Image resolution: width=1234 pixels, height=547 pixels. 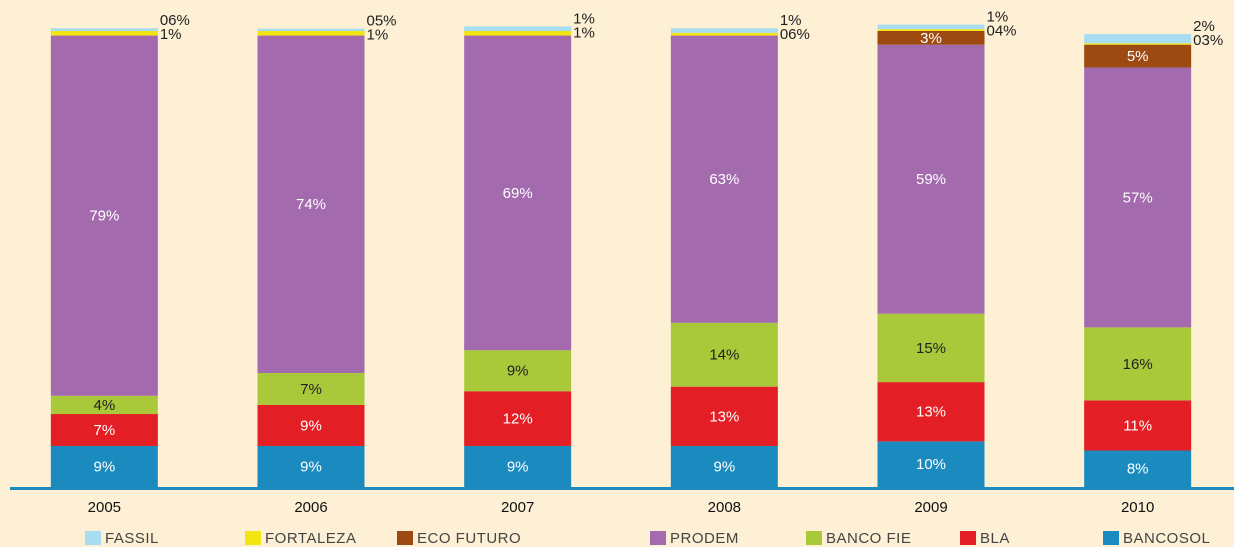 I want to click on value-label: 57%, so click(x=1138, y=197).